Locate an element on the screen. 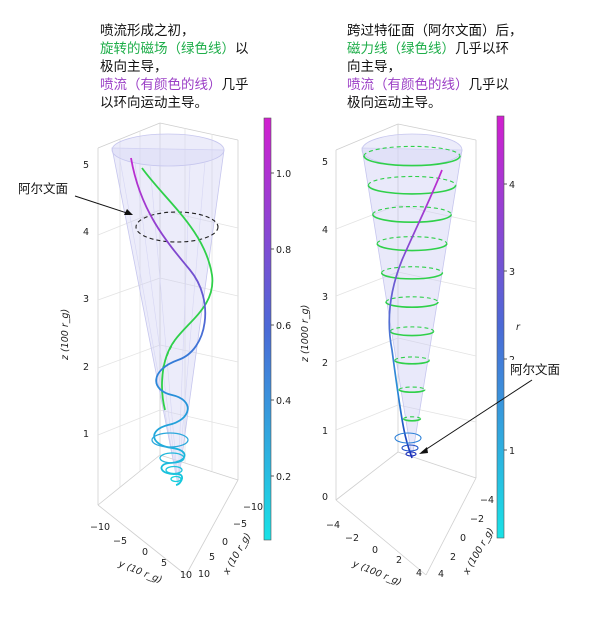 This screenshot has width=600, height=619. left-colorbar-tick: 0.8 is located at coordinates (283, 250).